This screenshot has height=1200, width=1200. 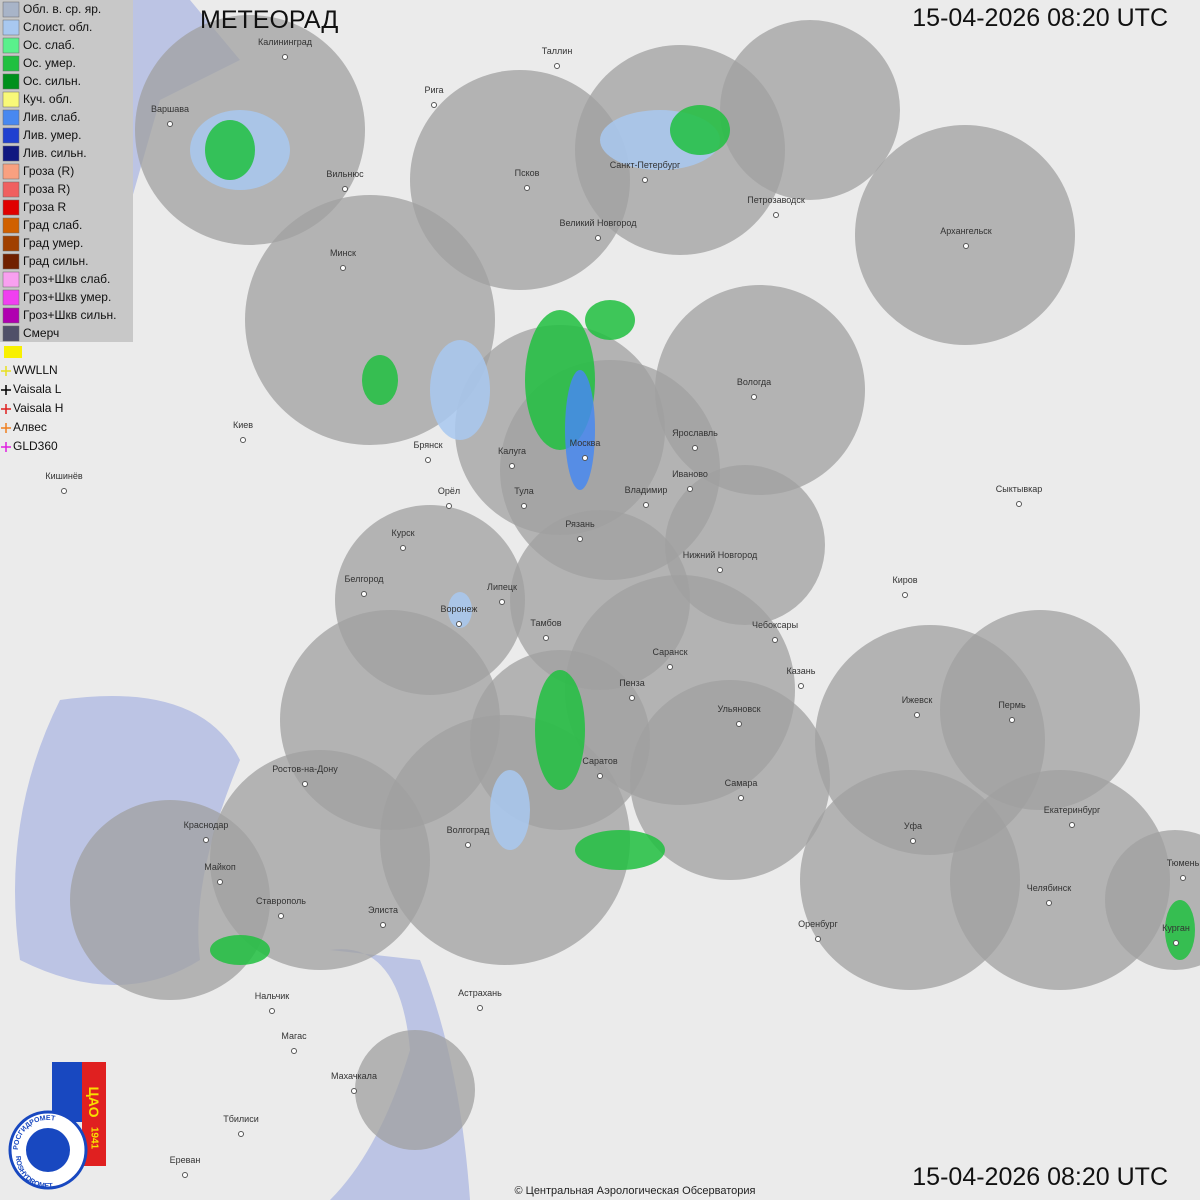 I want to click on city-label: Махачкала, so click(x=354, y=1076).